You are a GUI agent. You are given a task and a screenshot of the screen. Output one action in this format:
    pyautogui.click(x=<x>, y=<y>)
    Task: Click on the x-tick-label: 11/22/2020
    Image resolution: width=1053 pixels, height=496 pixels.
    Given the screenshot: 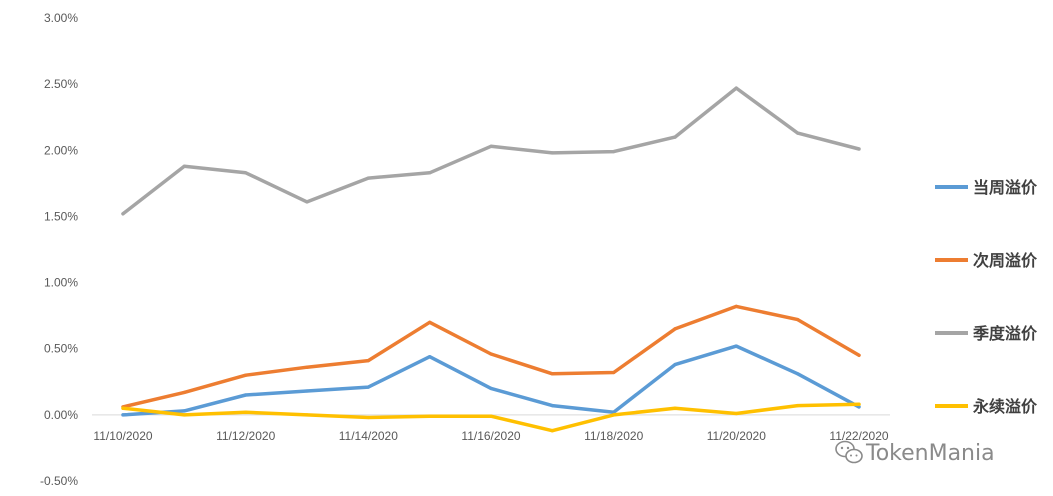 What is the action you would take?
    pyautogui.click(x=858, y=436)
    